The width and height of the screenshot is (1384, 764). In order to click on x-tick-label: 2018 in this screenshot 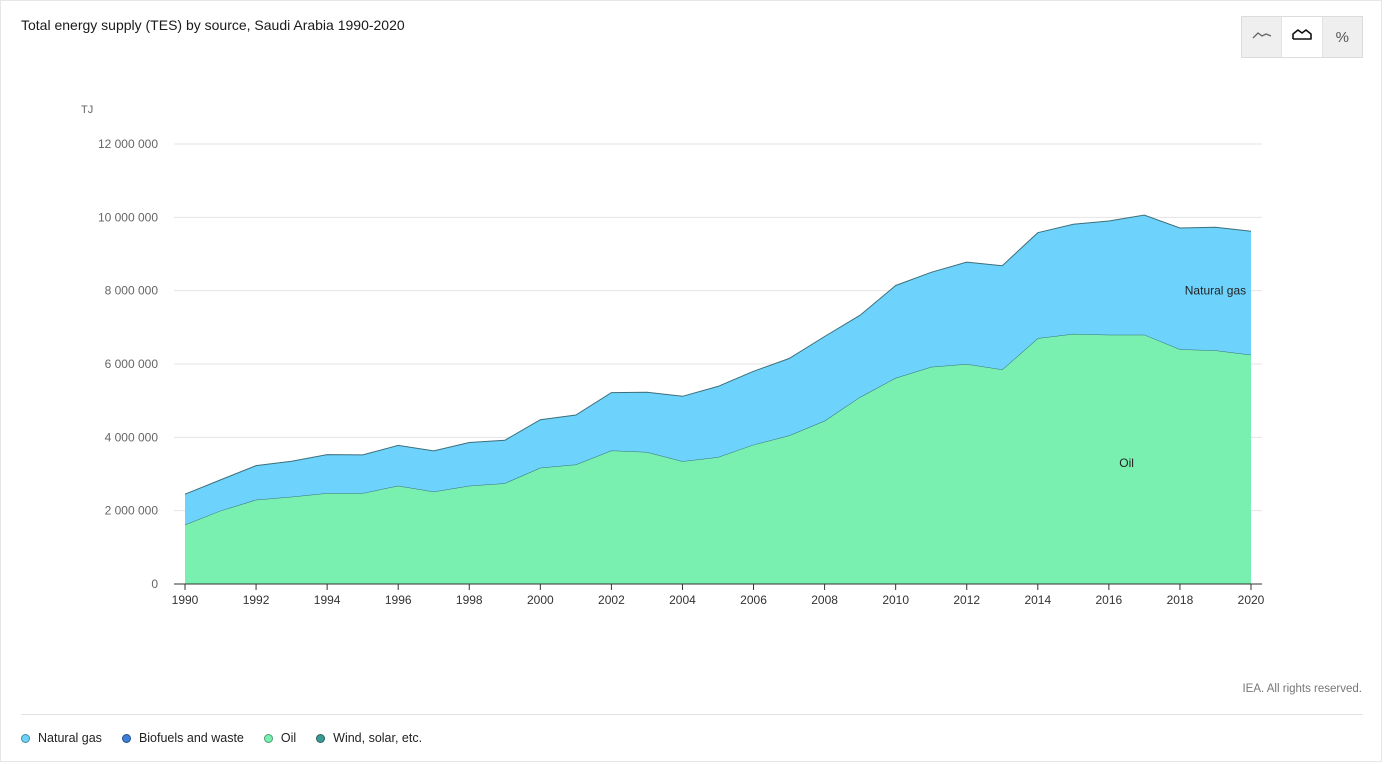, I will do `click(1180, 600)`.